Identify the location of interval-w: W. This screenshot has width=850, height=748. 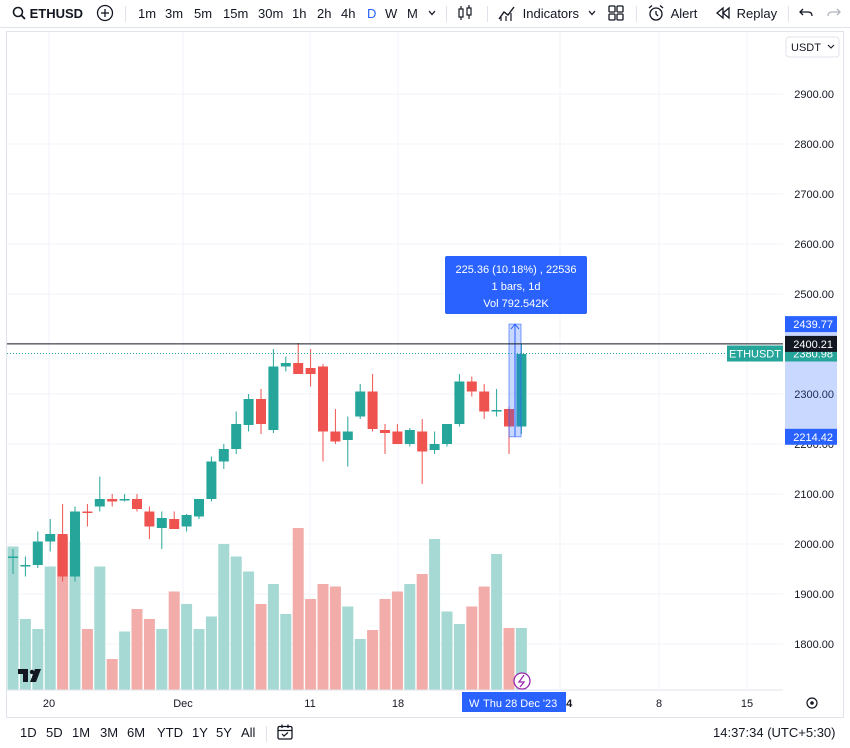
(391, 13).